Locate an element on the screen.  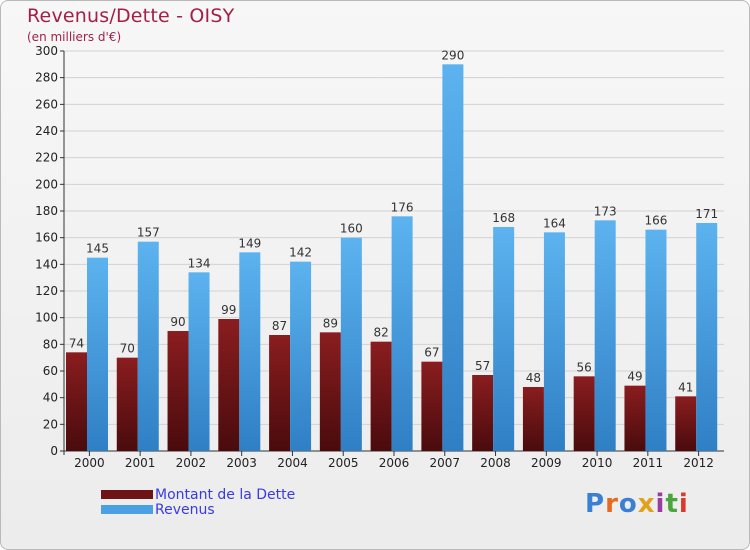
value-label-revenus: 166 is located at coordinates (656, 221).